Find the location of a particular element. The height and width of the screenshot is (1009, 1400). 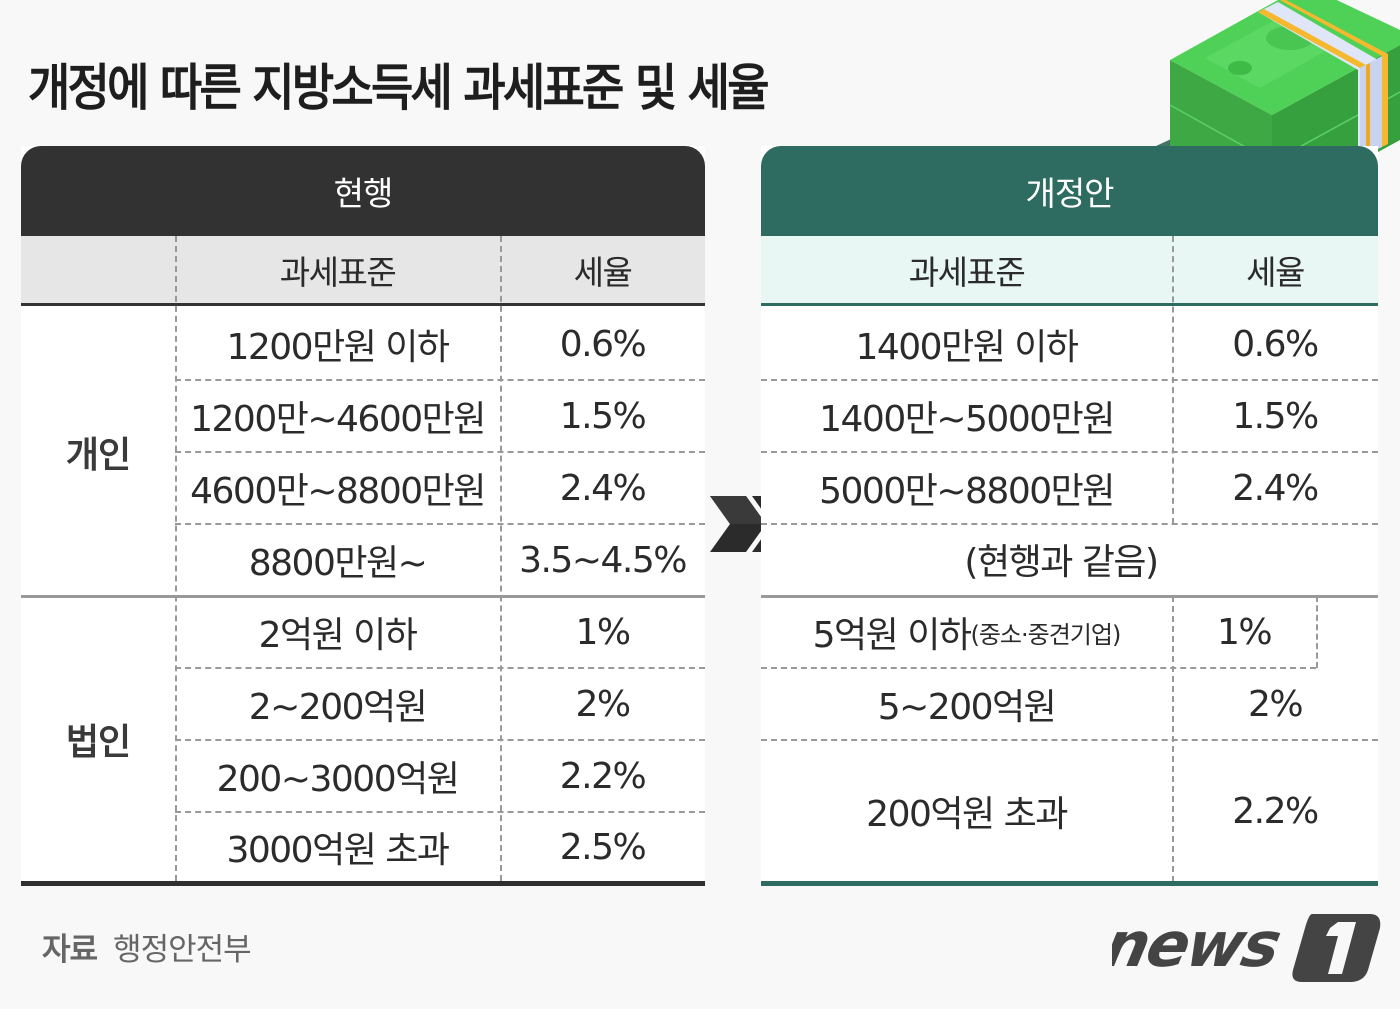

table-cell-base: 5~200억원 is located at coordinates (967, 707).